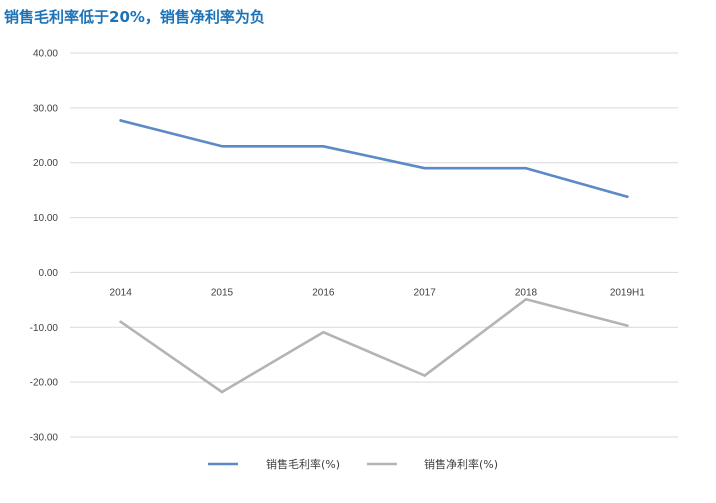 The height and width of the screenshot is (503, 716). I want to click on page-title: 销售毛利率低于20%，销售净利率为负, so click(134, 17).